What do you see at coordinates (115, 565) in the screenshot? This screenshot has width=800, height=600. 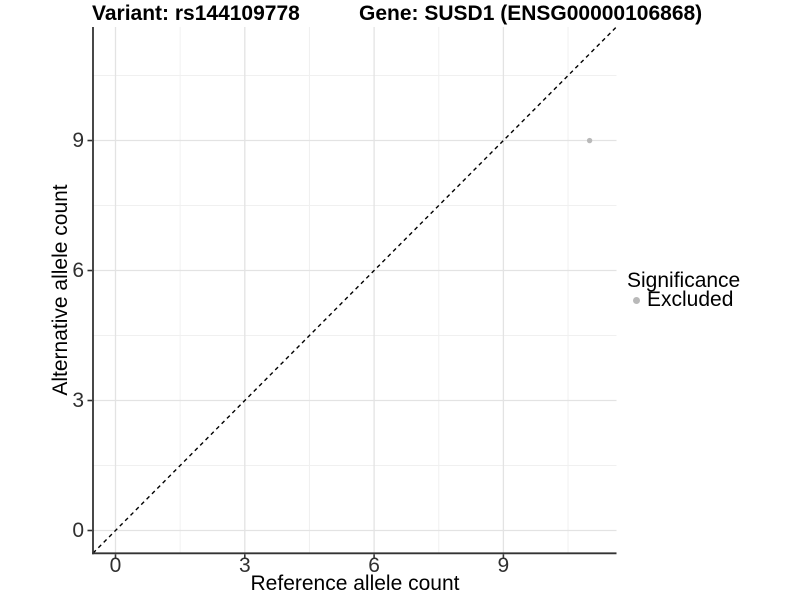 I see `x-tick-label: 0` at bounding box center [115, 565].